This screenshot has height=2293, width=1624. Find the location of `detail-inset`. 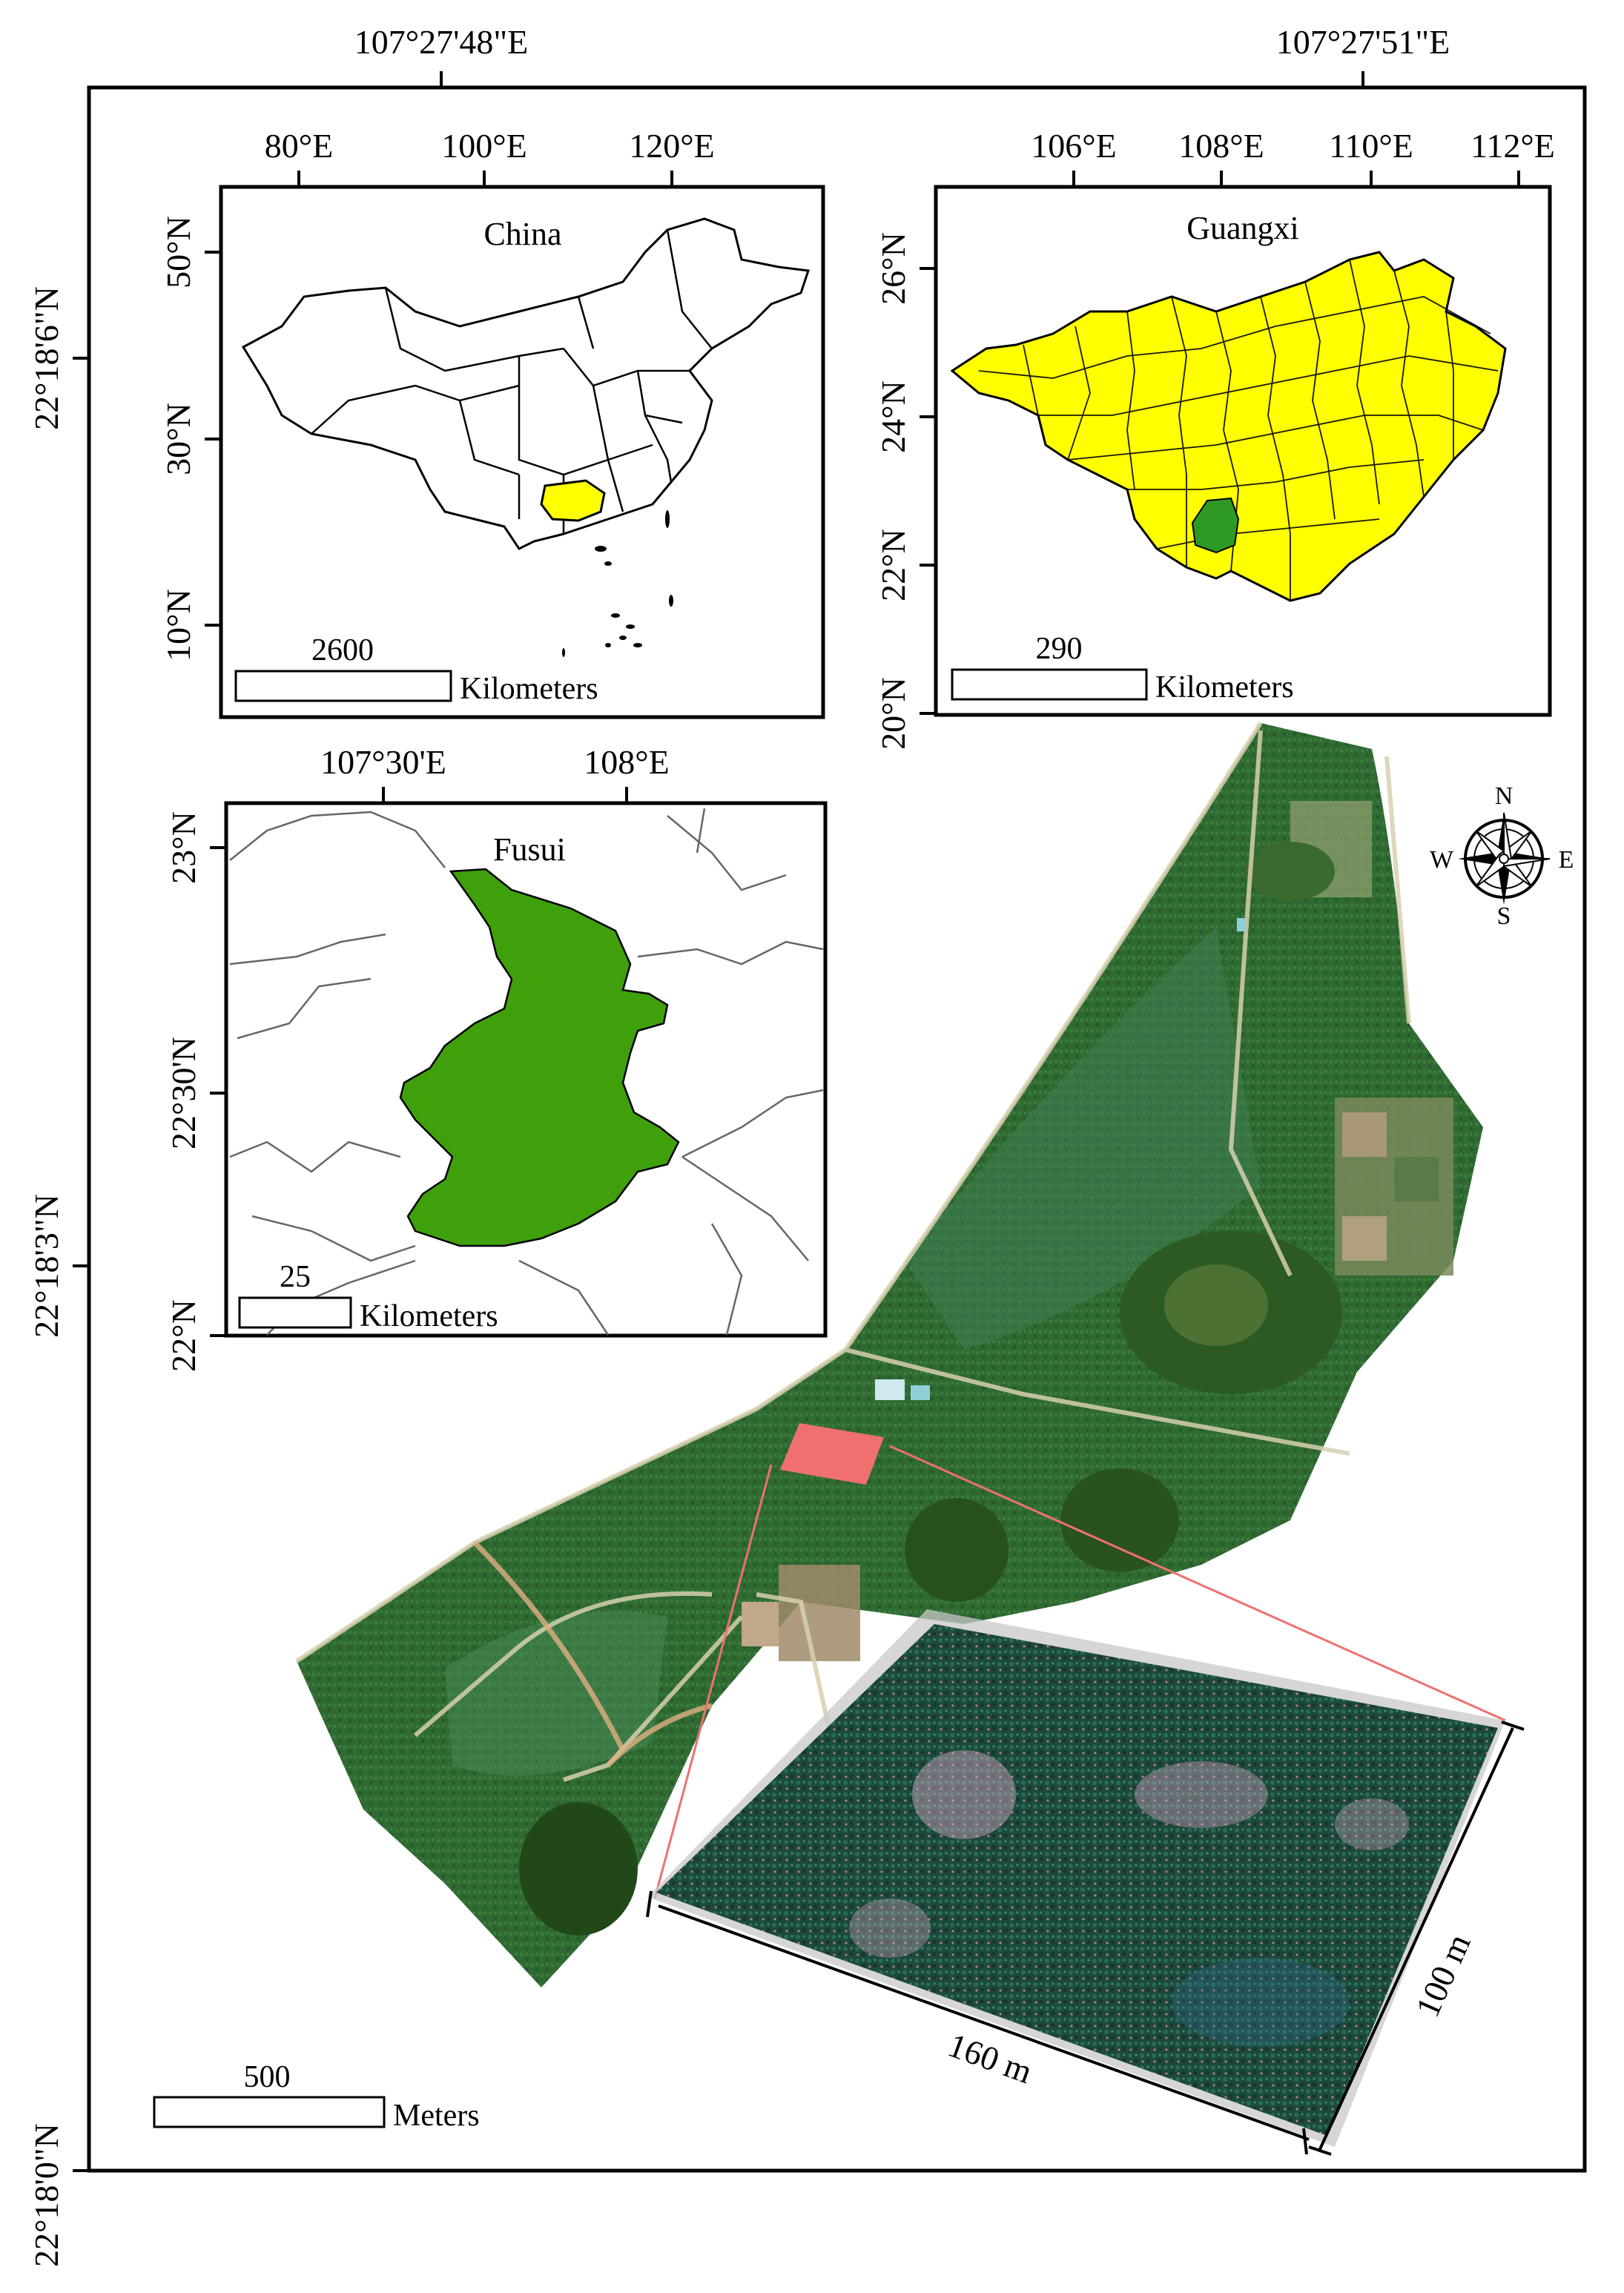

detail-inset is located at coordinates (1076, 1878).